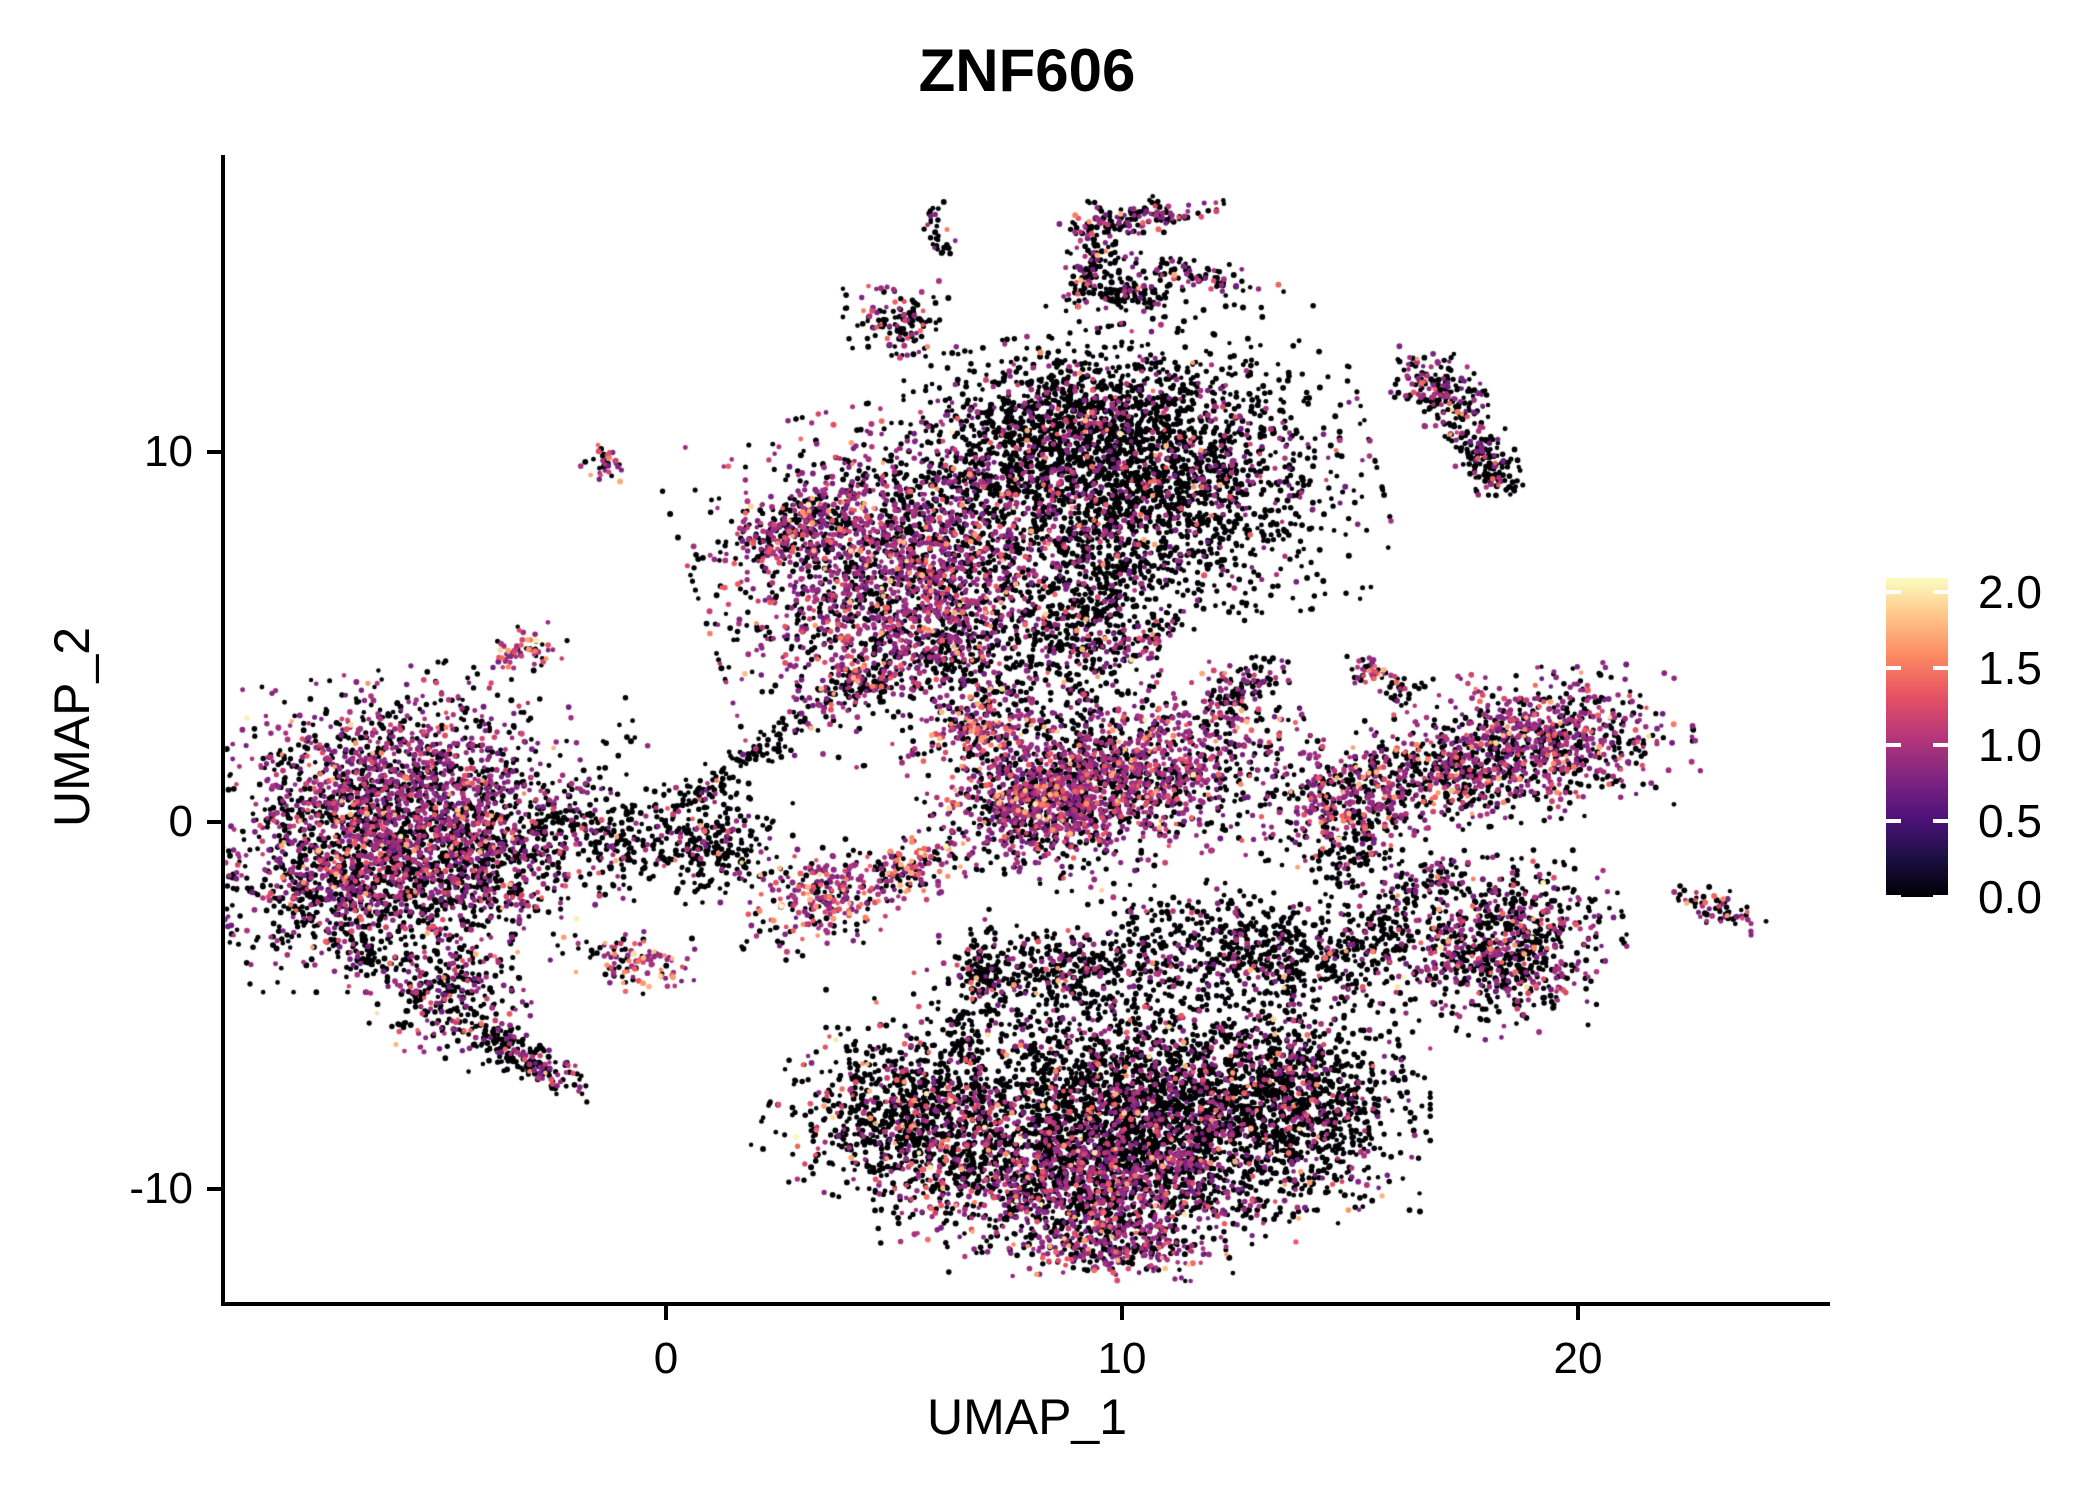  Describe the element at coordinates (1578, 1358) in the screenshot. I see `x-tick-label: 20` at that location.